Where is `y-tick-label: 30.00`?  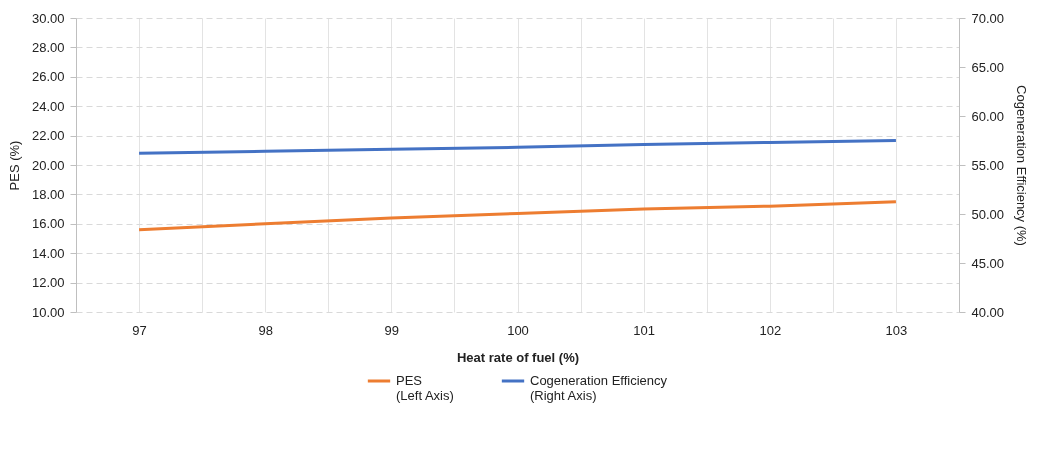 y-tick-label: 30.00 is located at coordinates (48, 18).